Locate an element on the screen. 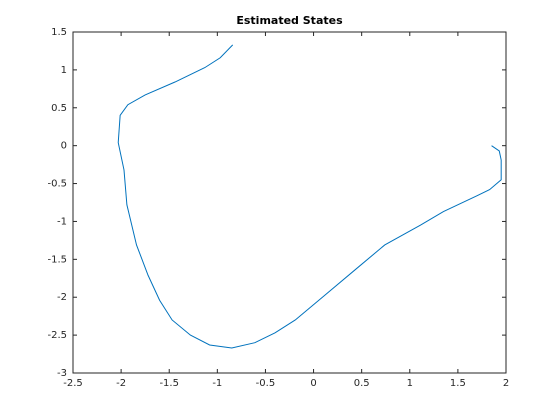 The image size is (560, 420). x-tick-label: 1 is located at coordinates (410, 383).